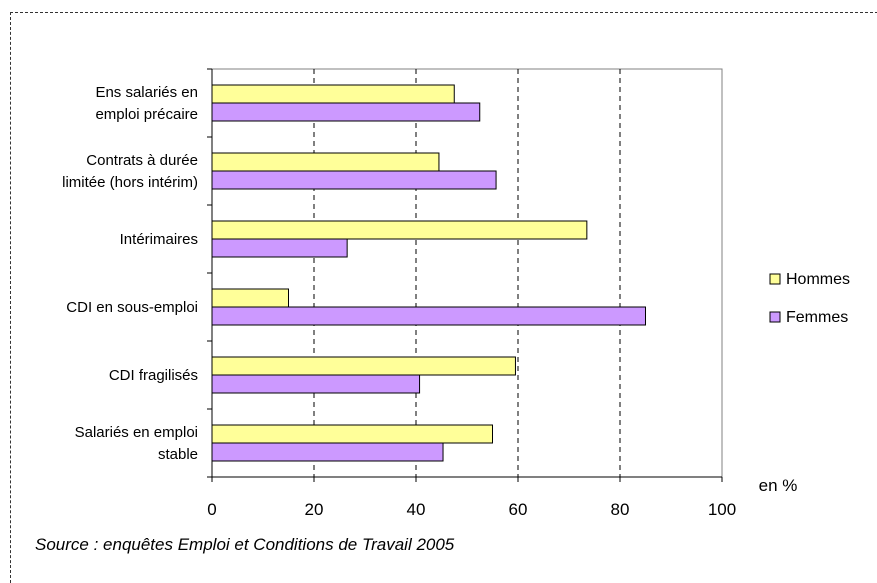 The image size is (877, 583). What do you see at coordinates (775, 317) in the screenshot?
I see `legend-swatch-femmes` at bounding box center [775, 317].